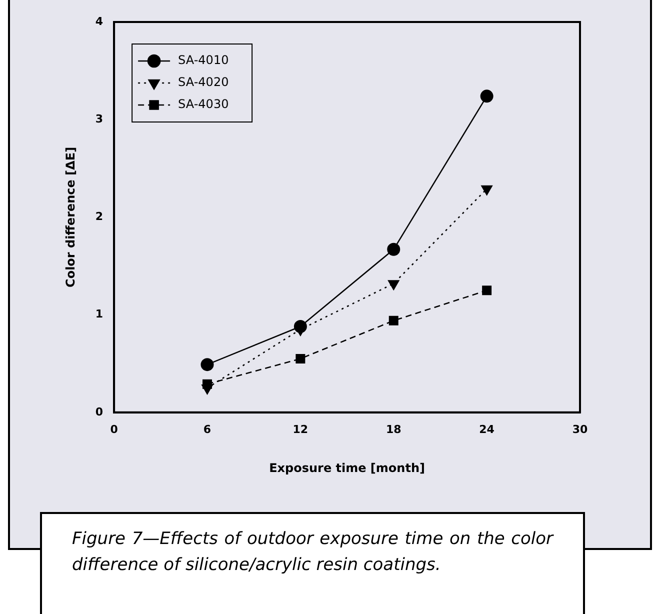 This screenshot has height=614, width=653. I want to click on x-tick-label: 0, so click(114, 429).